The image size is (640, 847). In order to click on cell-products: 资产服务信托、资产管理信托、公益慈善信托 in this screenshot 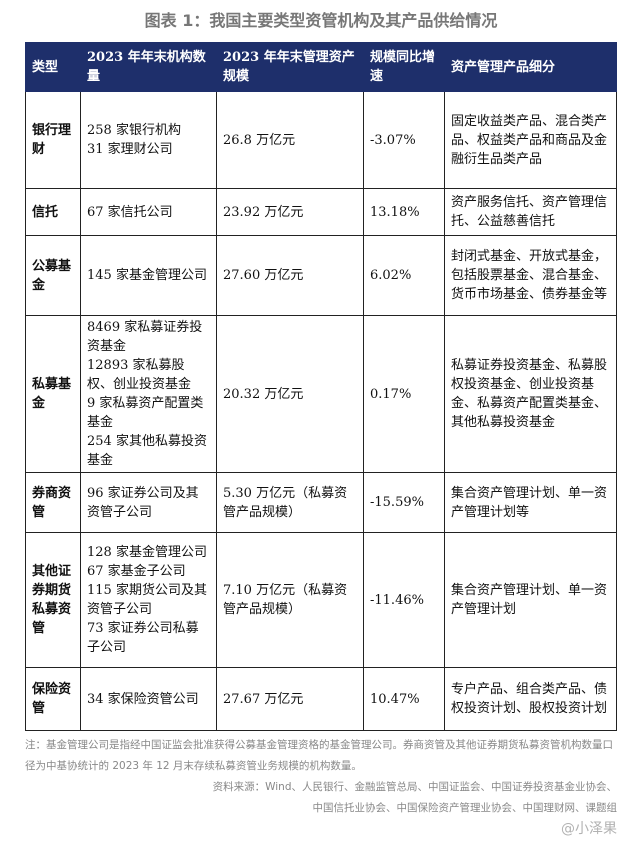, I will do `click(530, 212)`.